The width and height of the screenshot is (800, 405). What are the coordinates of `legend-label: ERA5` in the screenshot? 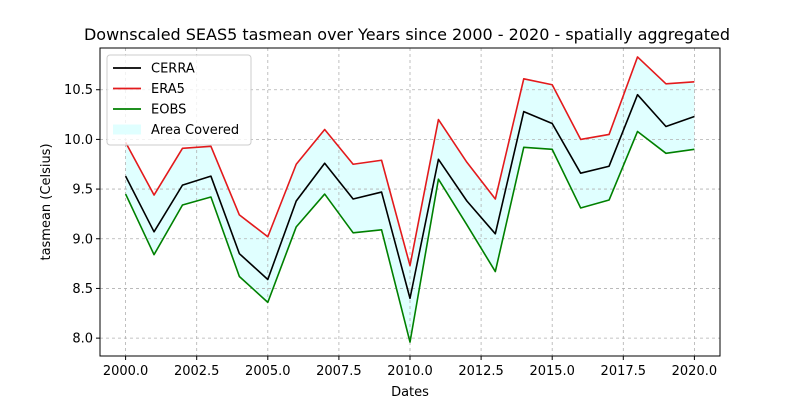 It's located at (168, 89).